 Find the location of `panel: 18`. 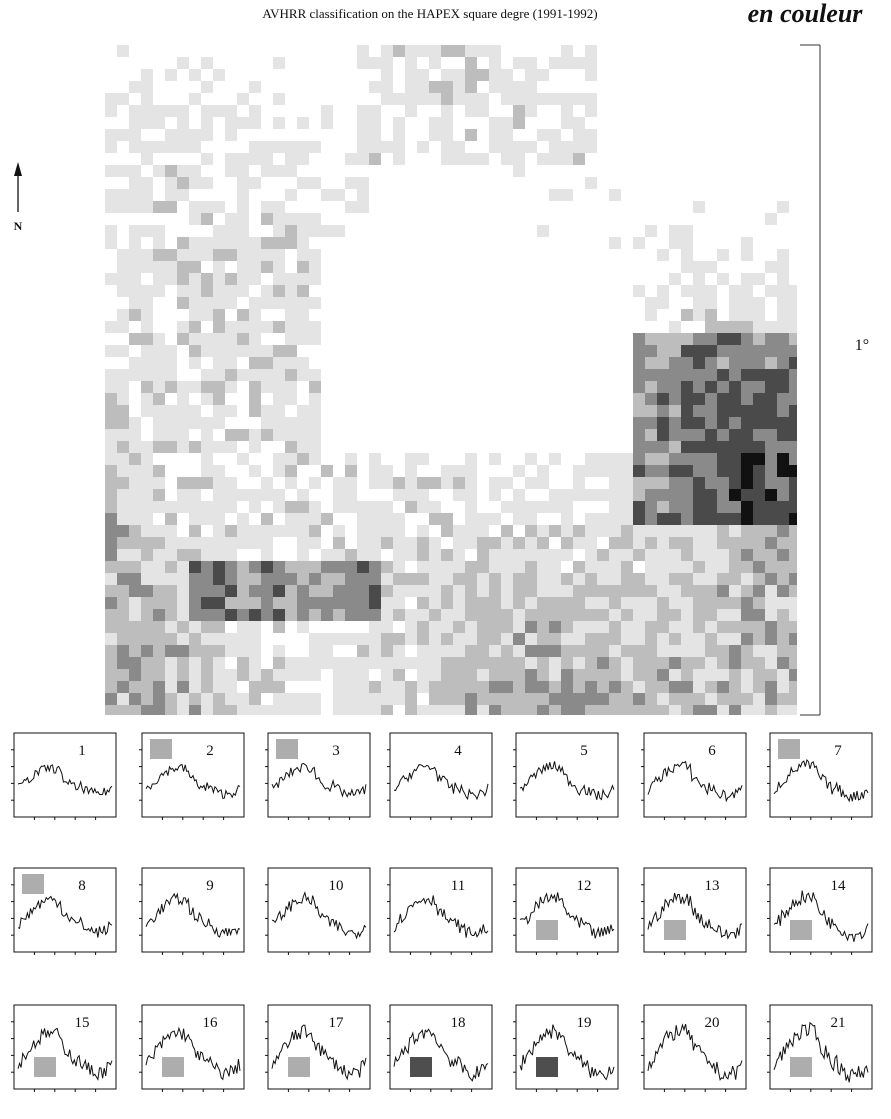

panel: 18 is located at coordinates (440, 1048).